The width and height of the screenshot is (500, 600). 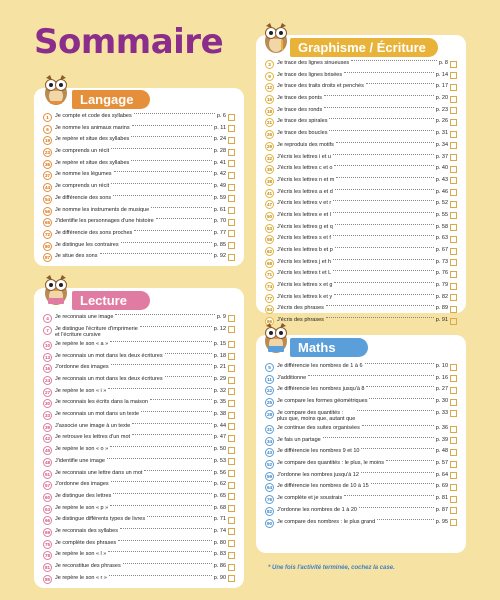 What do you see at coordinates (139, 392) in the screenshot?
I see `list-item: 27 Je repère le son « i » p. 32` at bounding box center [139, 392].